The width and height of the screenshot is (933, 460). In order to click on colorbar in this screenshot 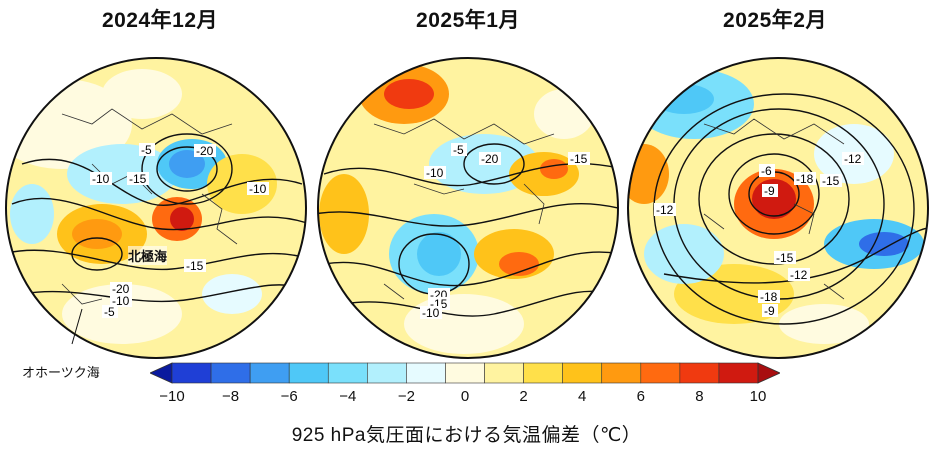, I will do `click(465, 373)`.